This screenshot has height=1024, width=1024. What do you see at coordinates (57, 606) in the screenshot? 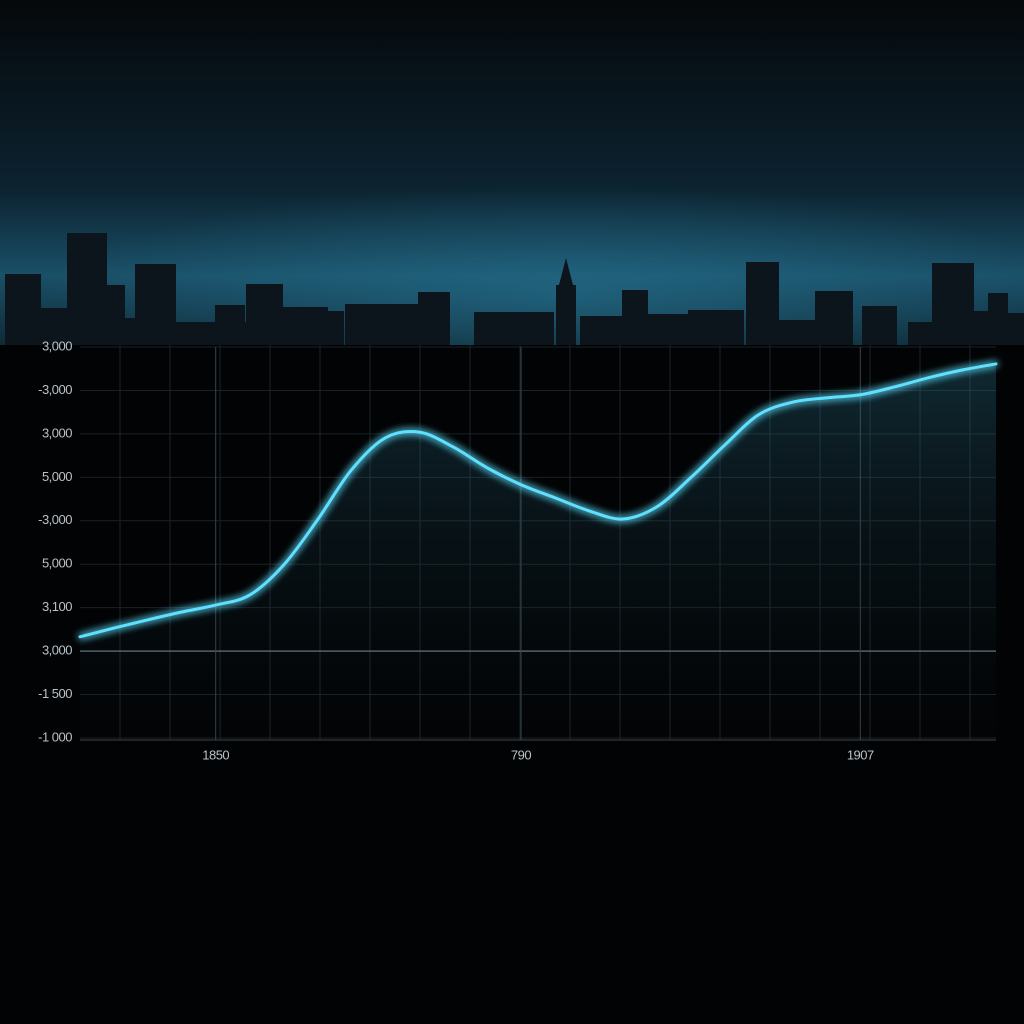
I see `y-tick-label: 3,100` at bounding box center [57, 606].